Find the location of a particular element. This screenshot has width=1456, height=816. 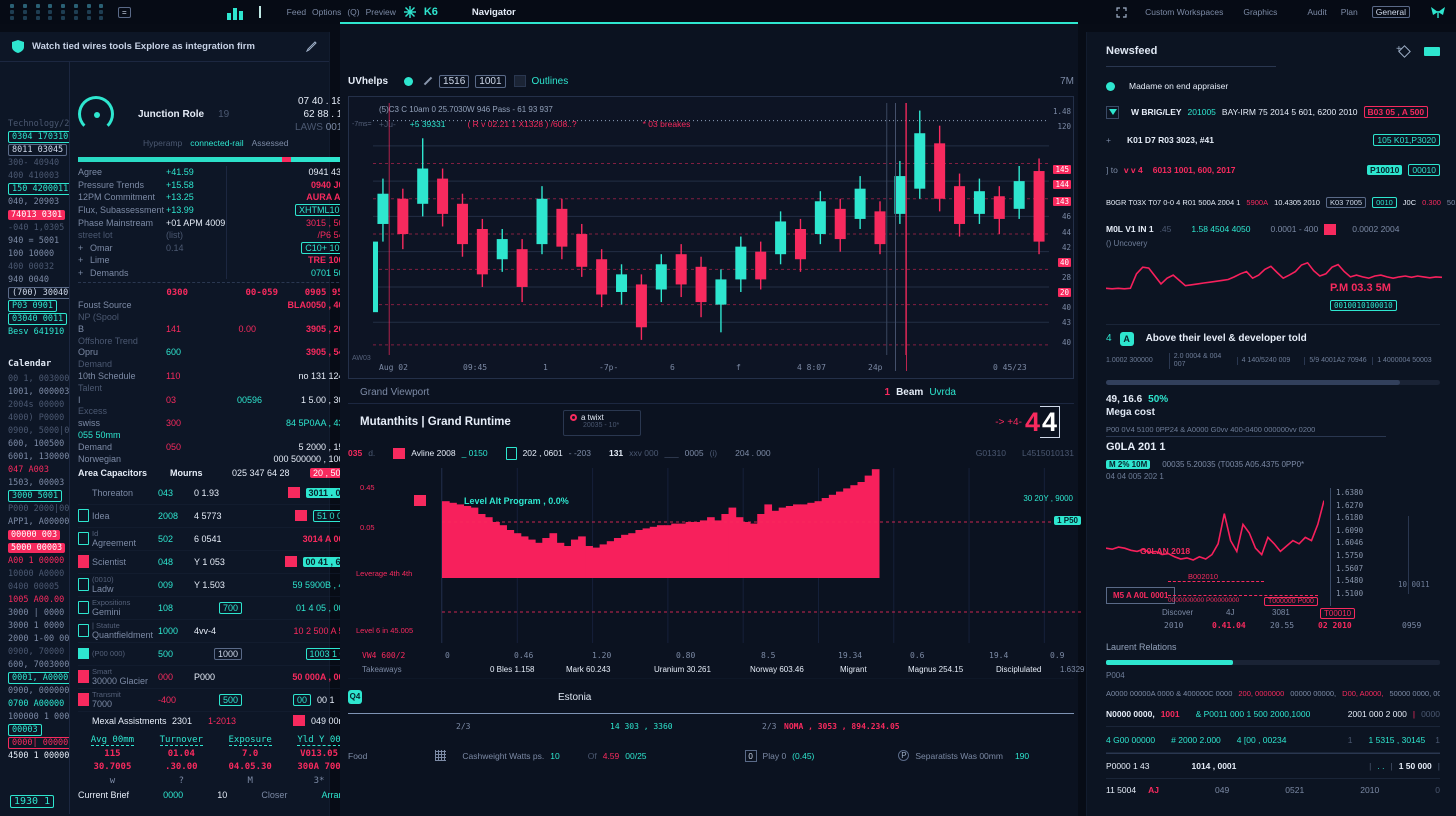

ticker-row: 400 410003 is located at coordinates (38, 176).